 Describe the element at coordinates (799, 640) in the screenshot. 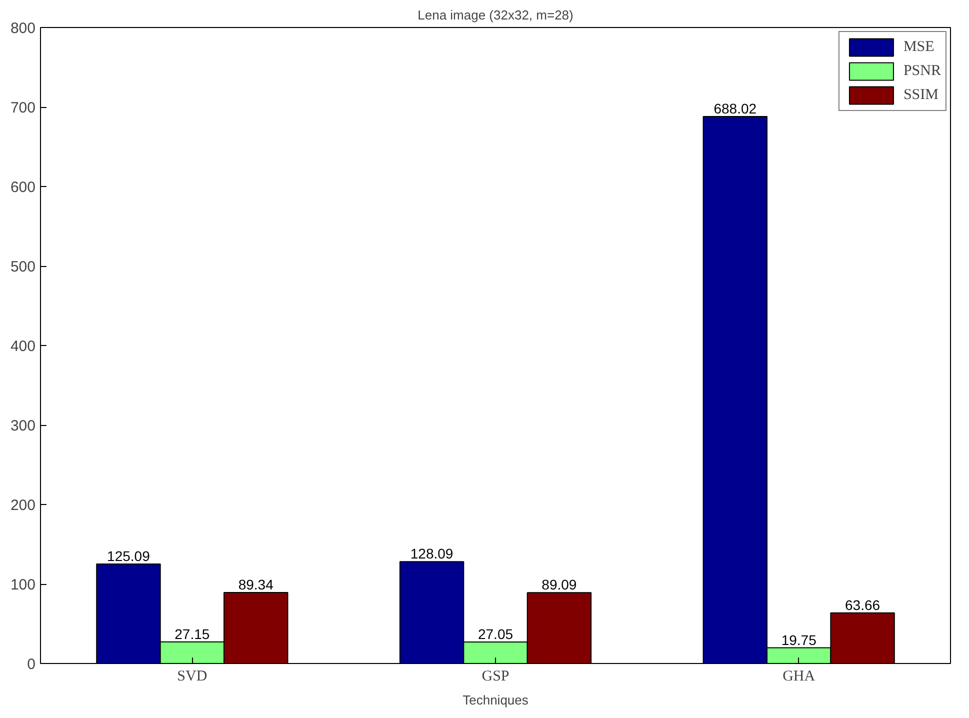

I see `data-label: 19.75` at that location.